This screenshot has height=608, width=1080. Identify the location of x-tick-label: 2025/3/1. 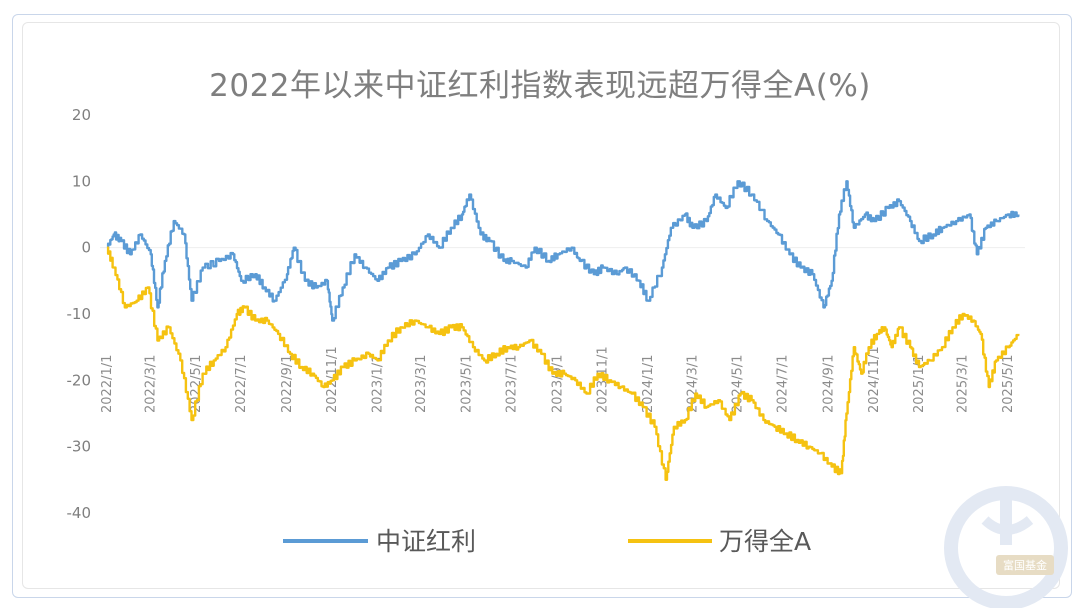
(963, 384).